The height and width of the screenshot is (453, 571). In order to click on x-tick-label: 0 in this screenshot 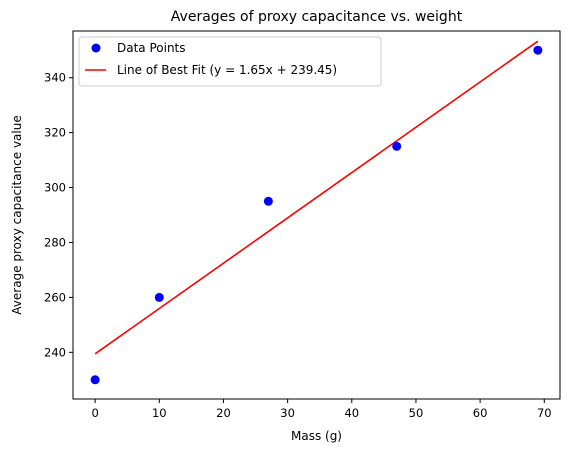, I will do `click(94, 413)`.